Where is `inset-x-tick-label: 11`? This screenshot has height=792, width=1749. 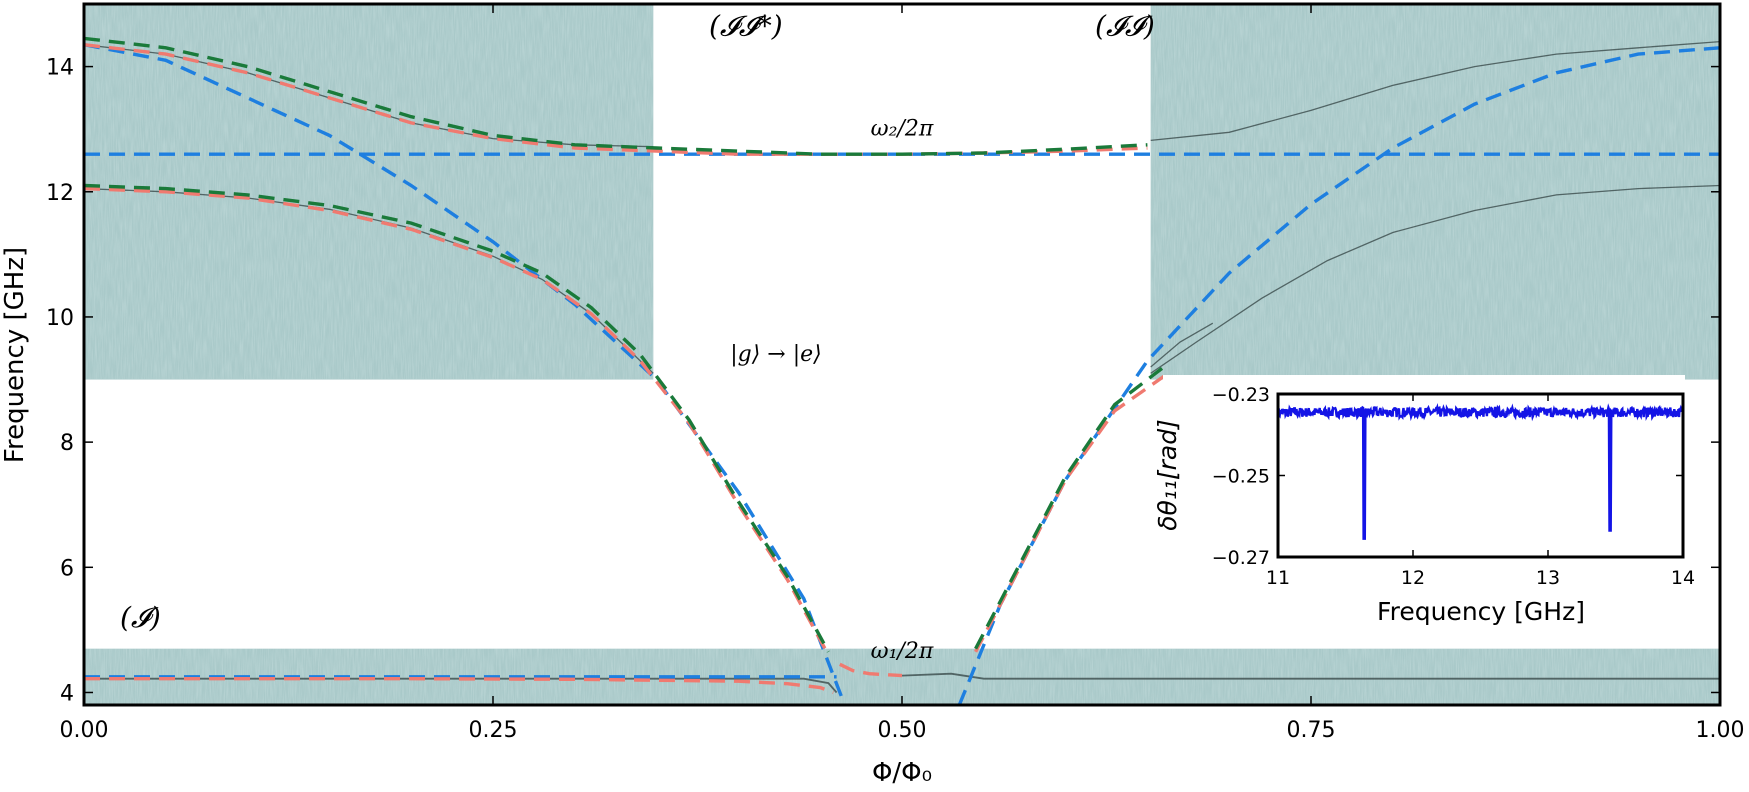 inset-x-tick-label: 11 is located at coordinates (1278, 578).